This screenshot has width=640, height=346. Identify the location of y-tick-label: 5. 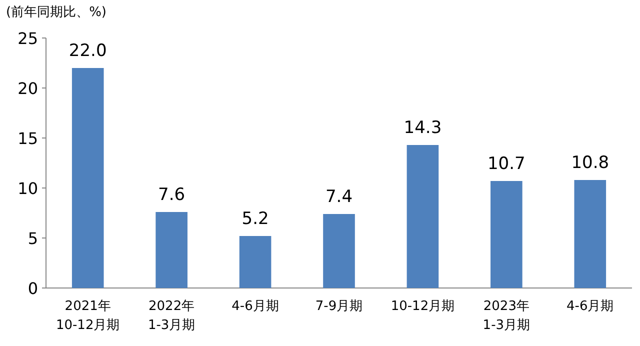
(33, 238).